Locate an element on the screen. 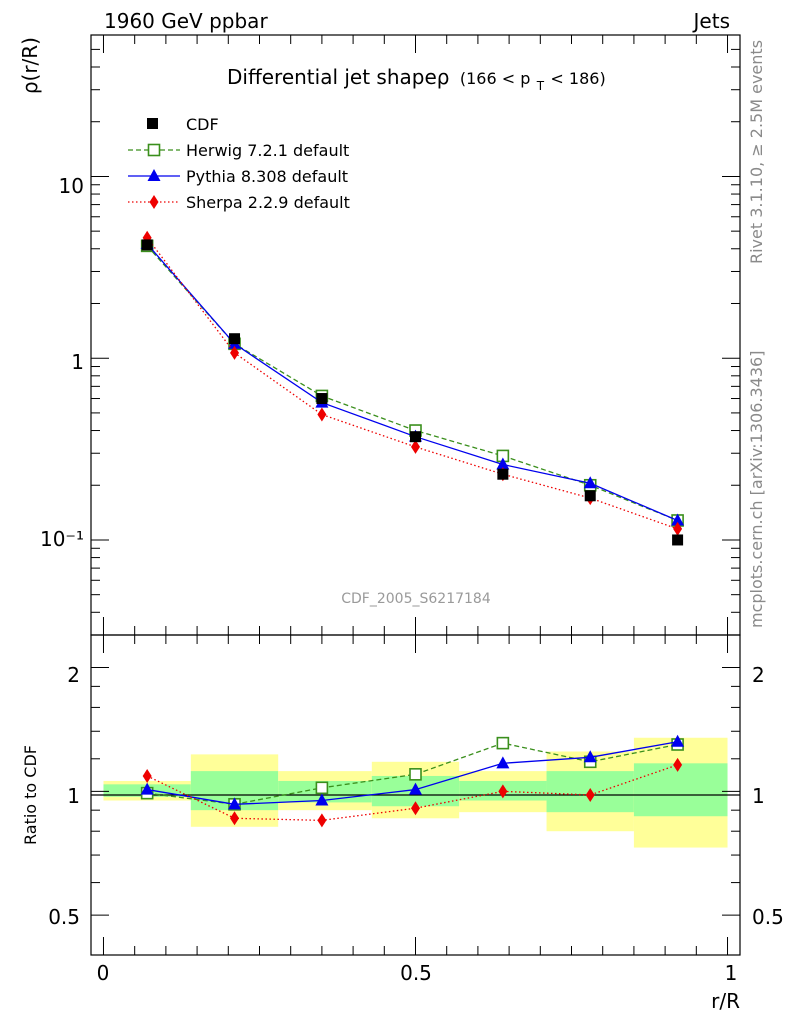 This screenshot has width=786, height=1024. ratio-panel-series is located at coordinates (412, 781).